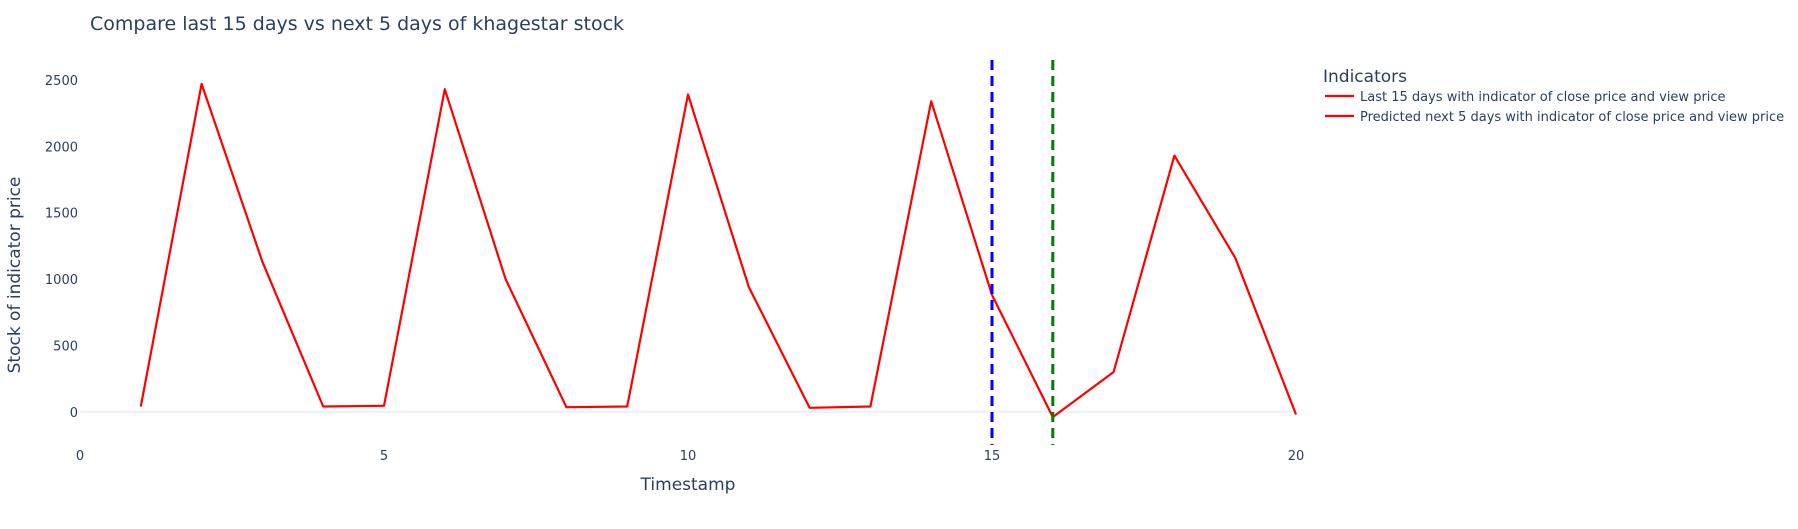  What do you see at coordinates (15, 275) in the screenshot?
I see `y-axis-label: Stock of indicator price` at bounding box center [15, 275].